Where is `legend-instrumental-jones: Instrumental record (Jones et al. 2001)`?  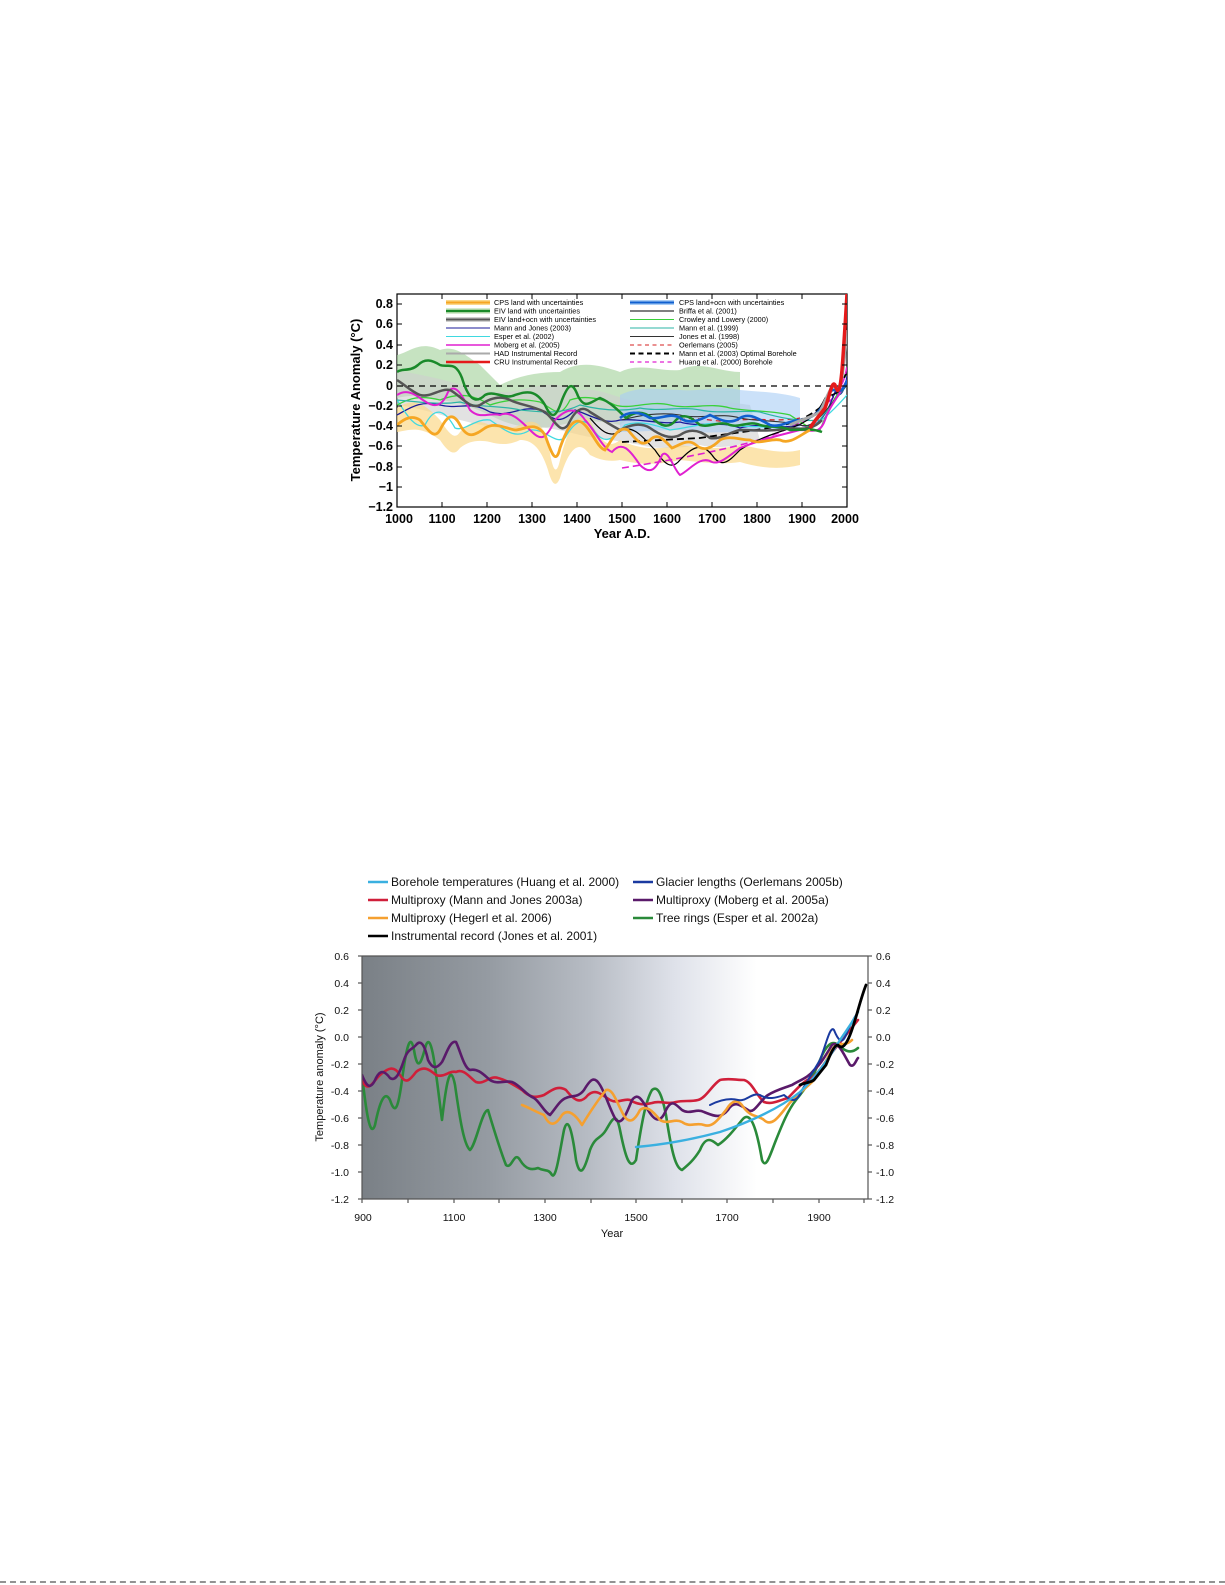 legend-instrumental-jones: Instrumental record (Jones et al. 2001) is located at coordinates (494, 936).